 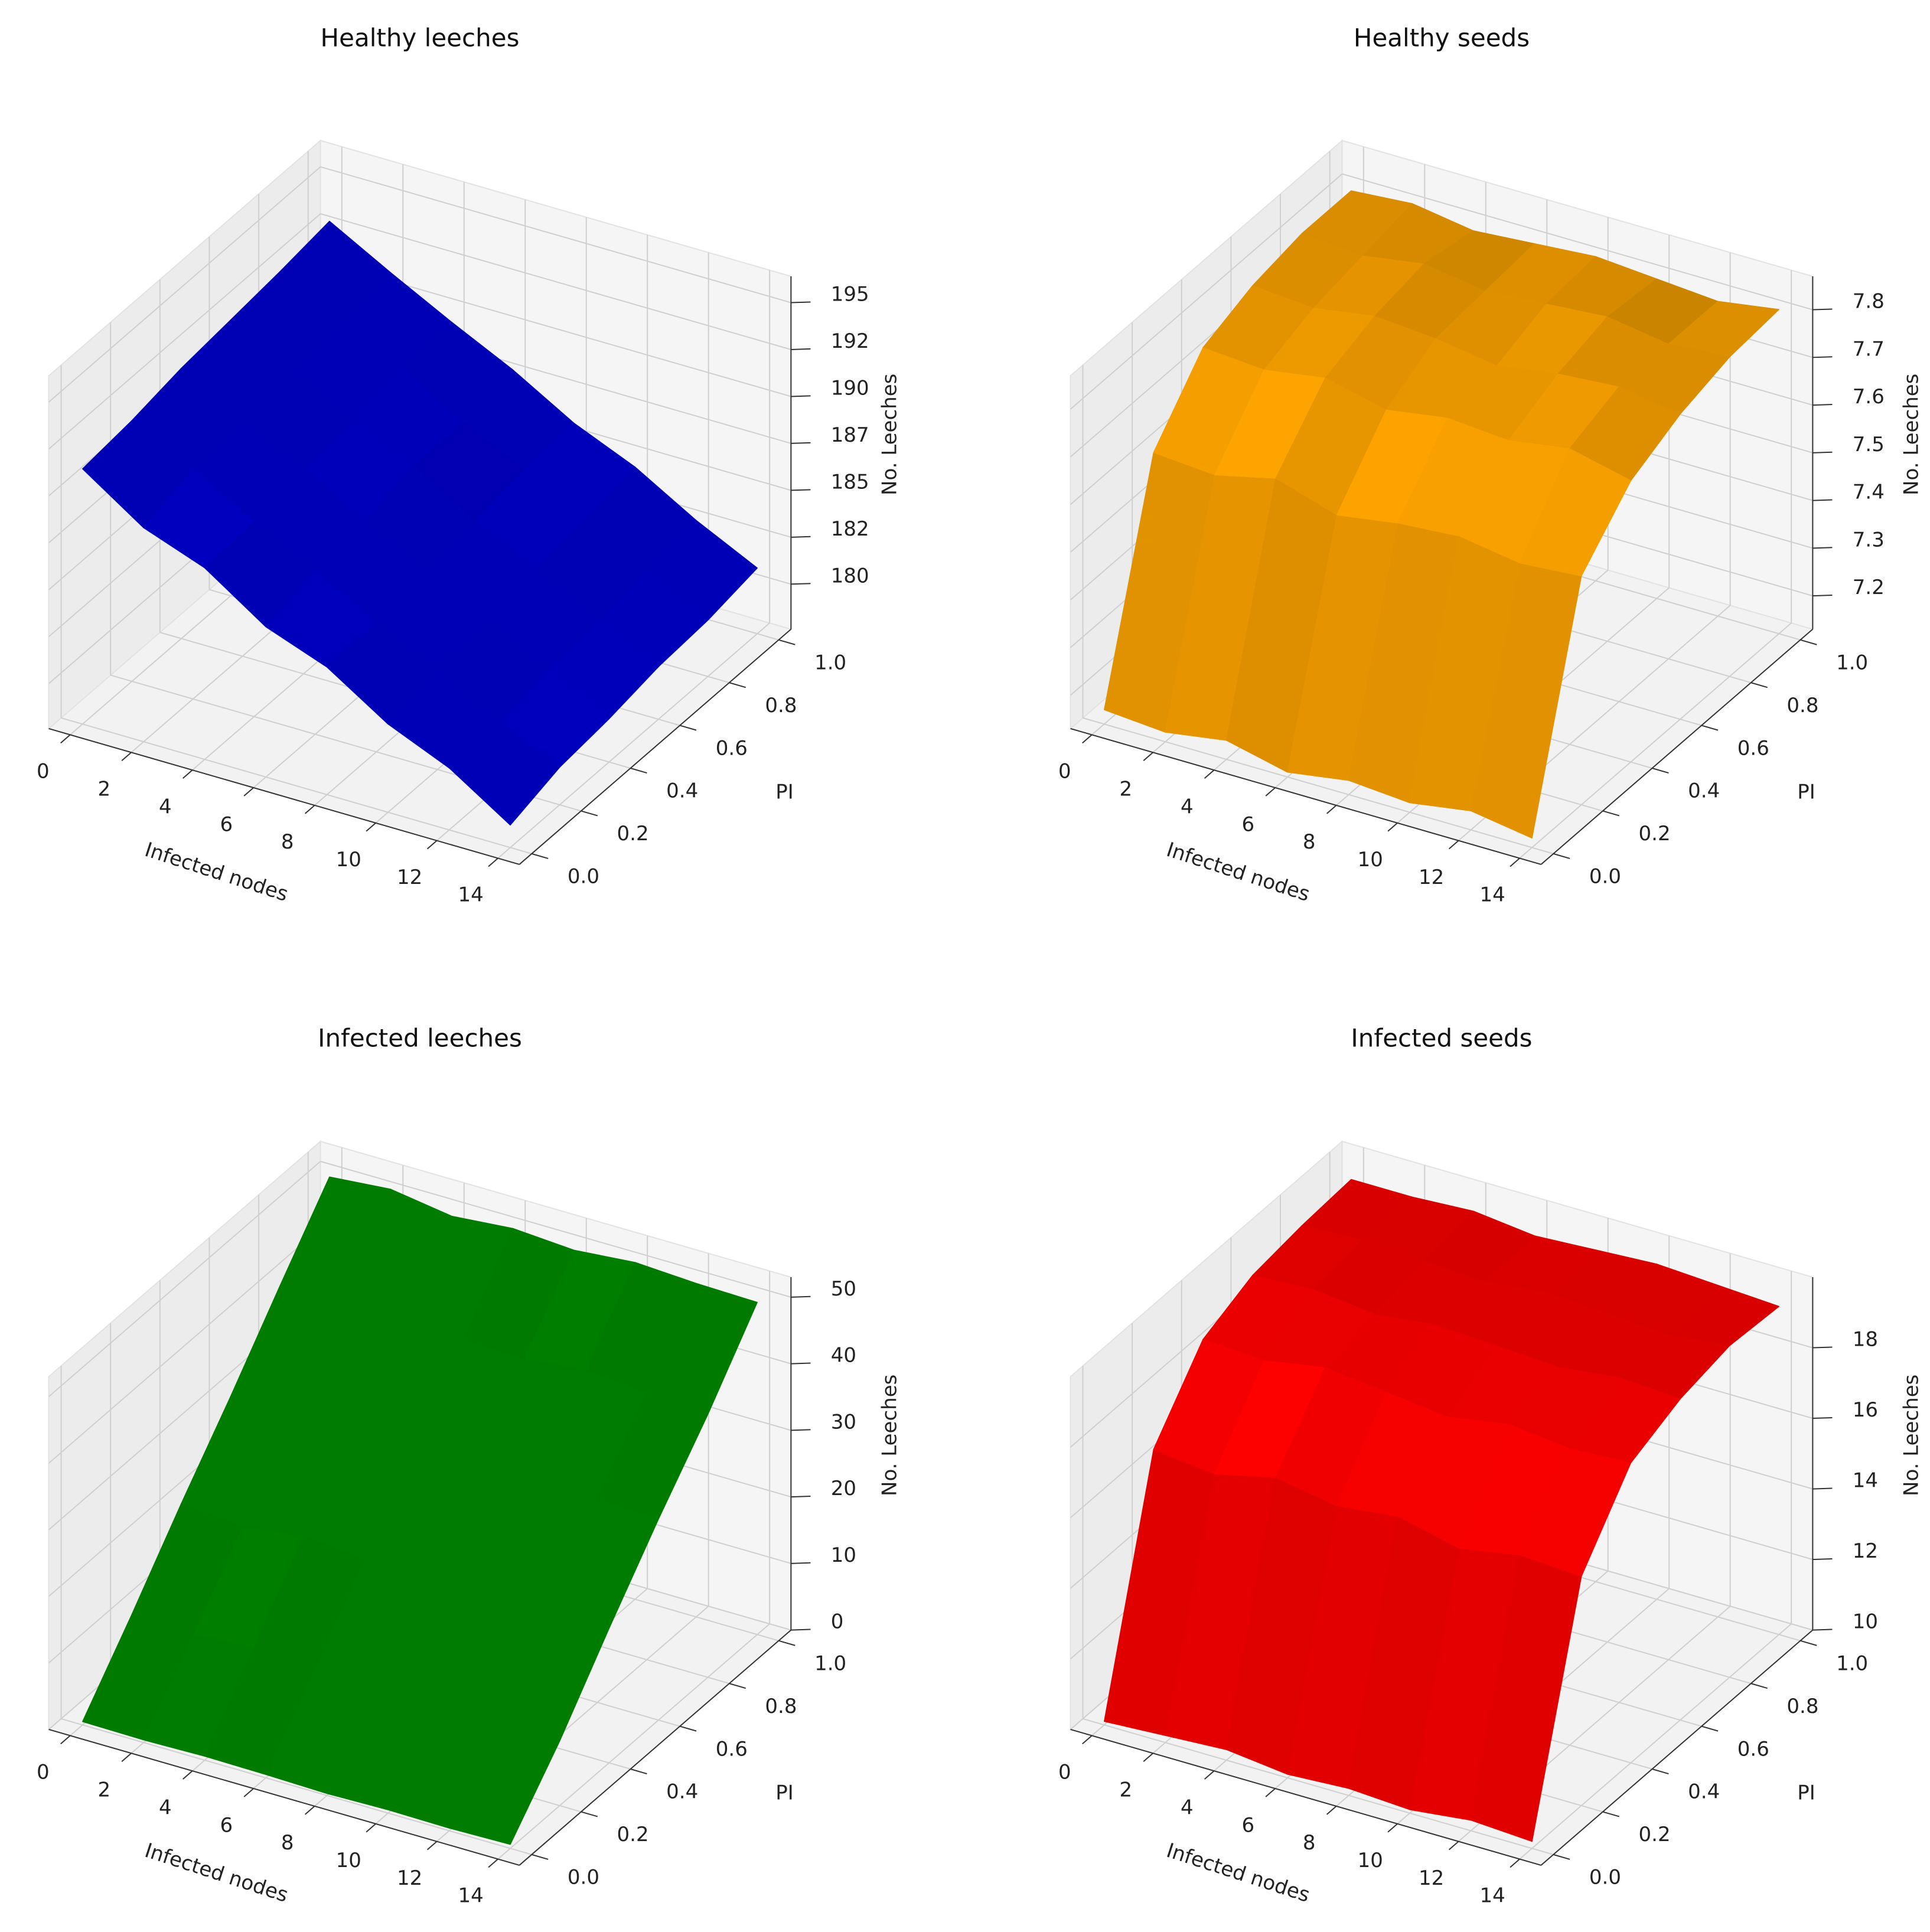 What do you see at coordinates (1309, 842) in the screenshot?
I see `x-tick-label: 8` at bounding box center [1309, 842].